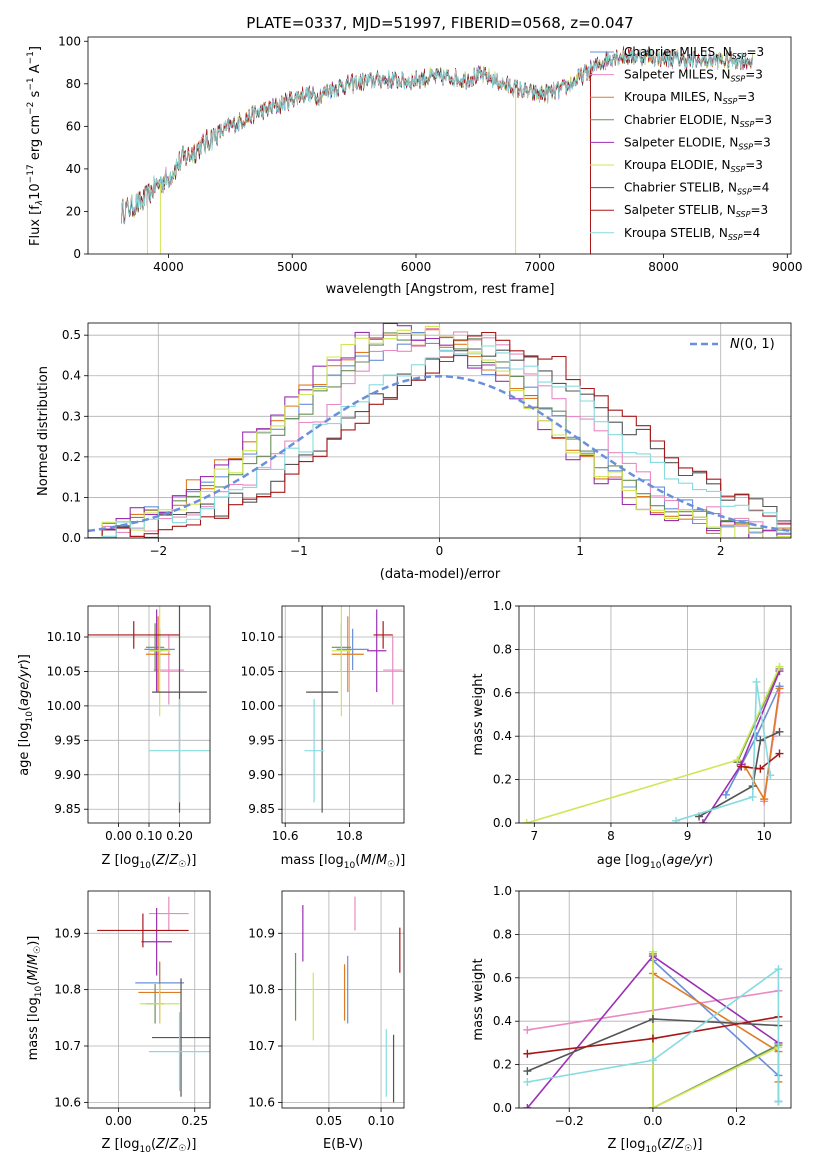 This screenshot has width=819, height=1170. Describe the element at coordinates (43, 431) in the screenshot. I see `y-axis-label: Normed distribution` at that location.